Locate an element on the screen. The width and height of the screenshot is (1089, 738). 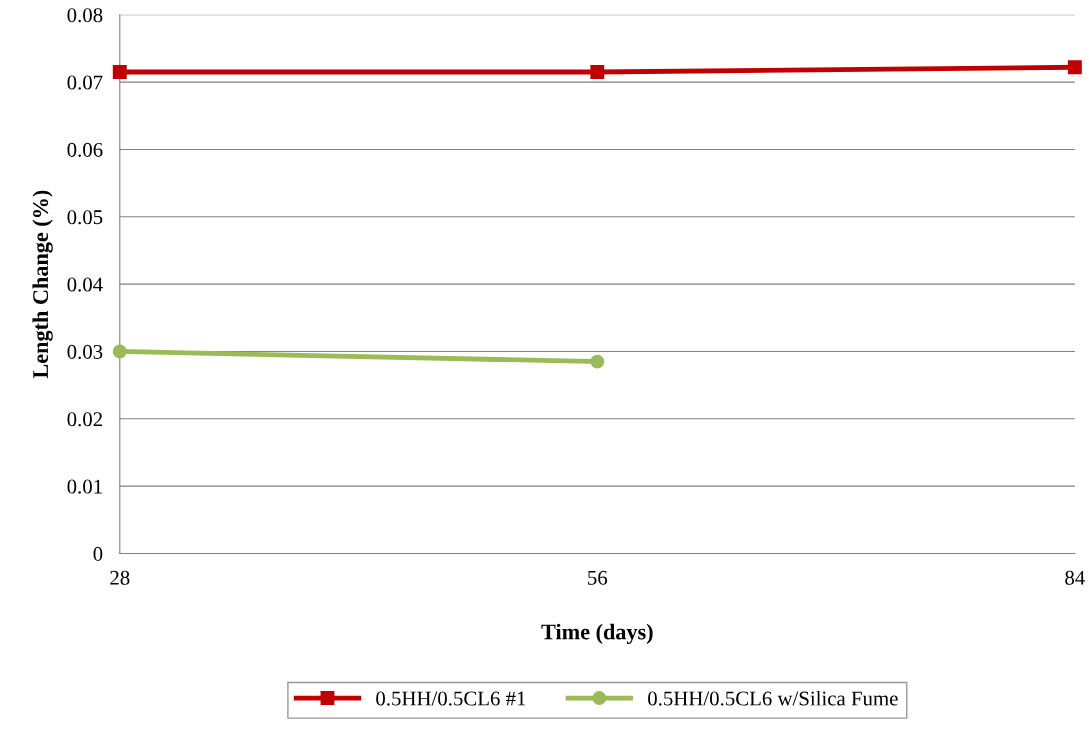
y-tick-label: 0.02 is located at coordinates (84, 419).